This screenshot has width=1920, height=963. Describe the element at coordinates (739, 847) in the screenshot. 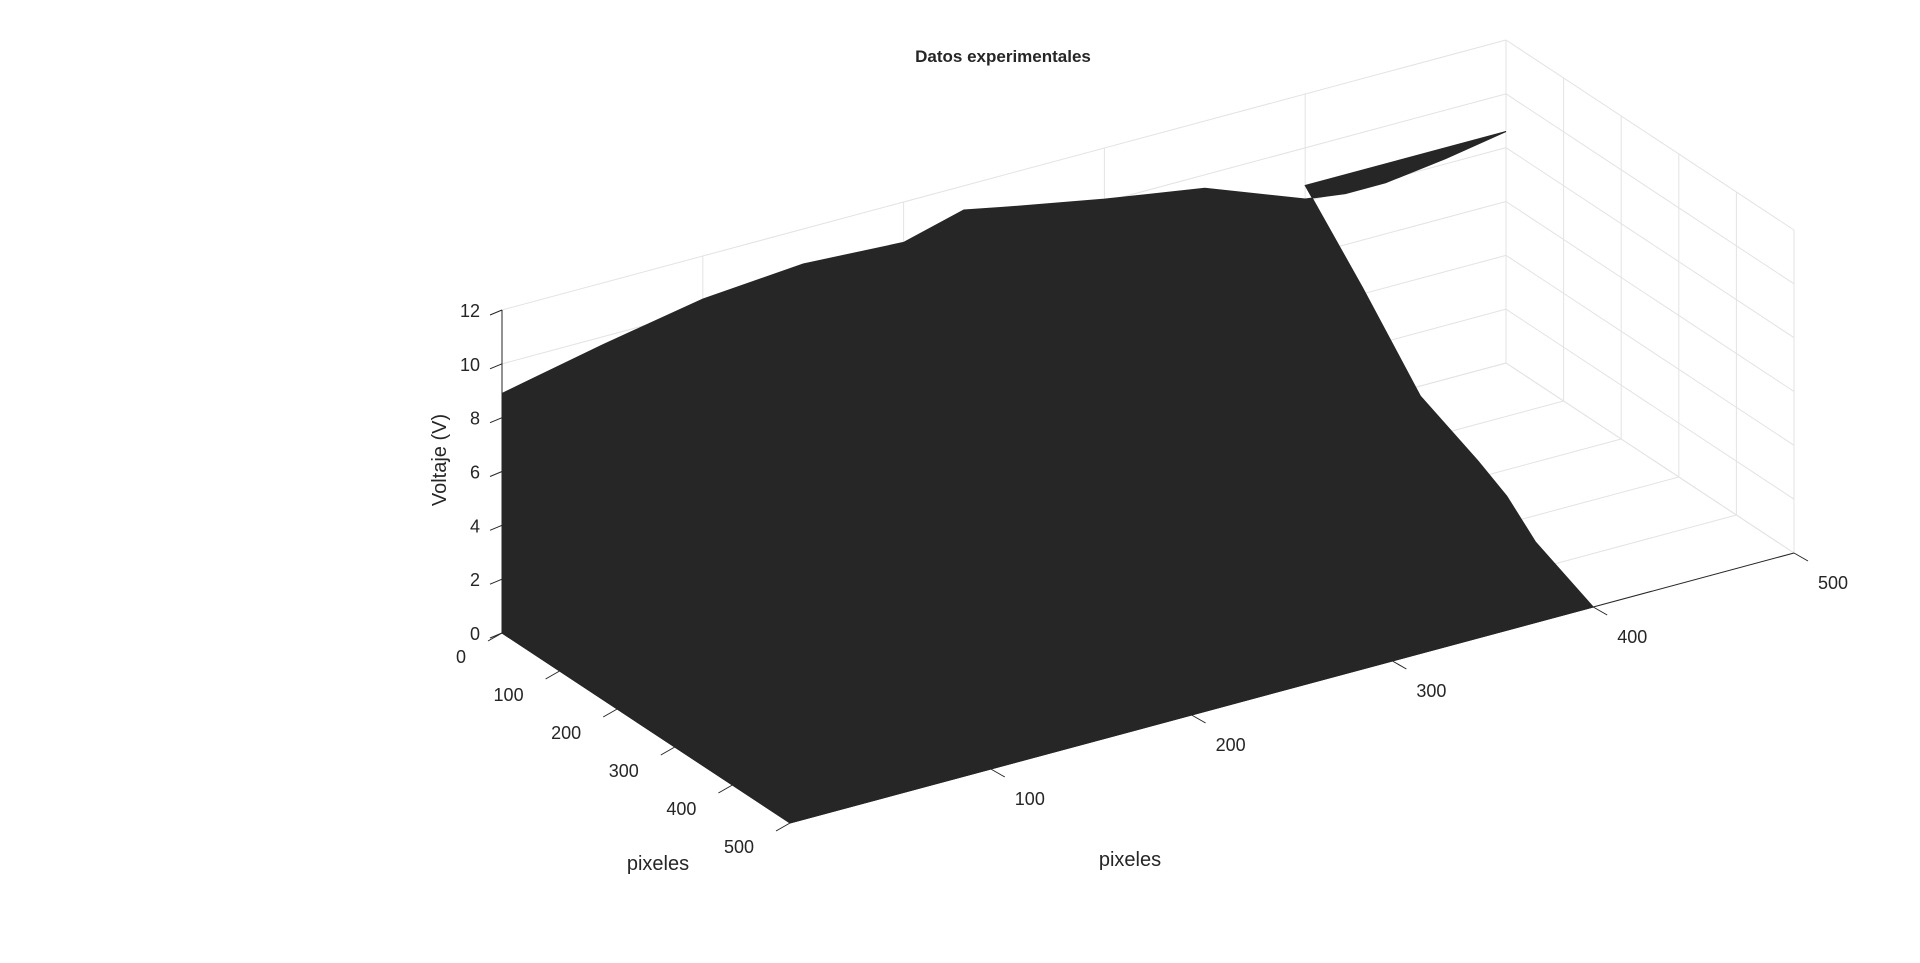

I see `x-tick-label: 500` at that location.